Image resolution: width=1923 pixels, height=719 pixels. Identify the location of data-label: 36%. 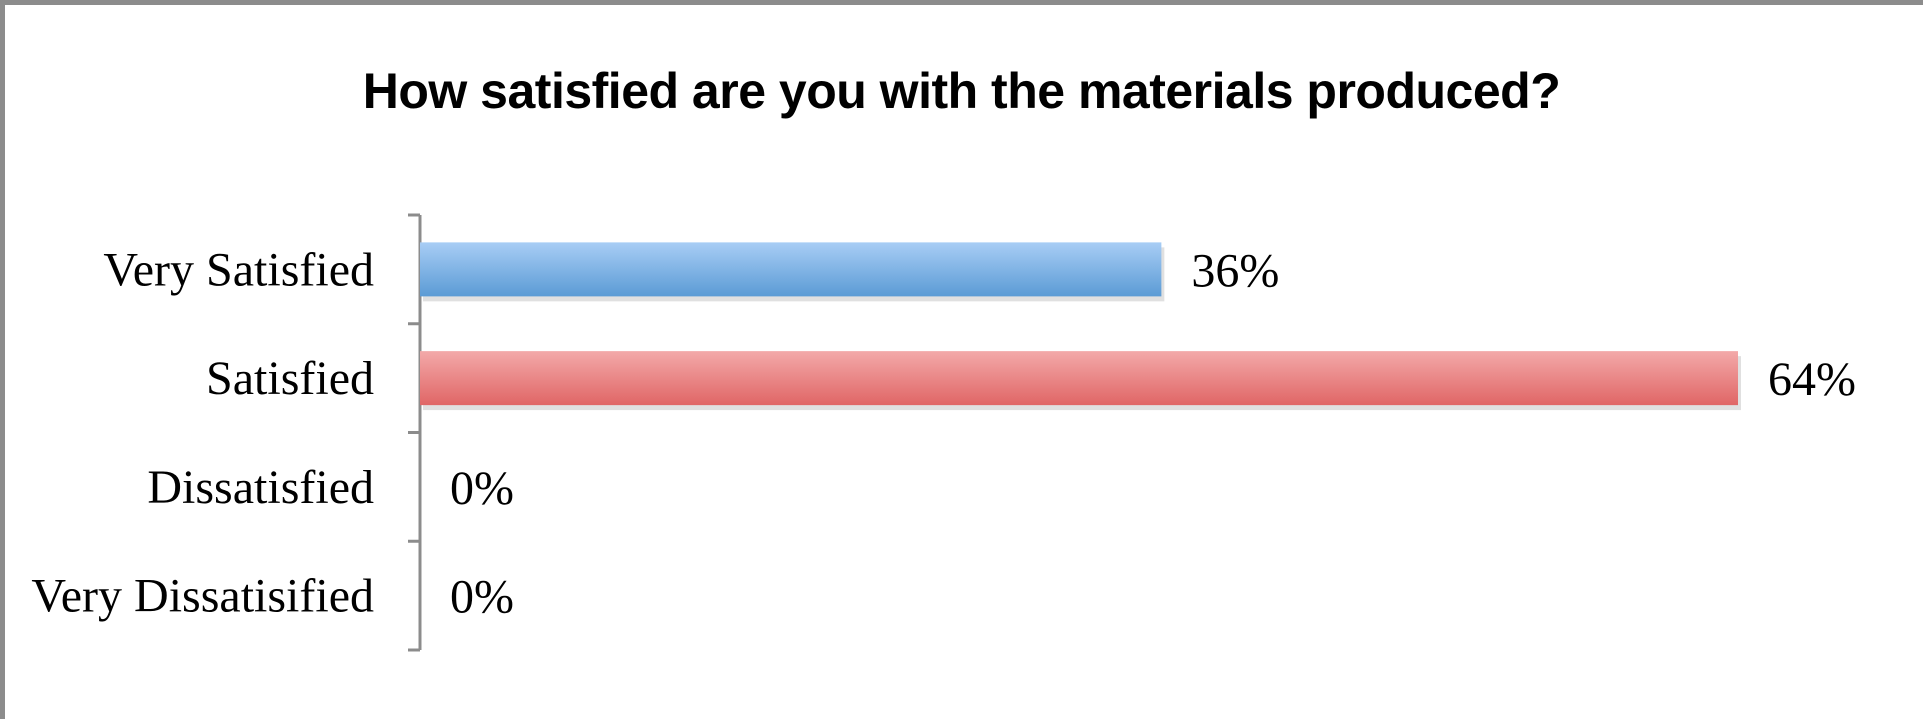
(1235, 270).